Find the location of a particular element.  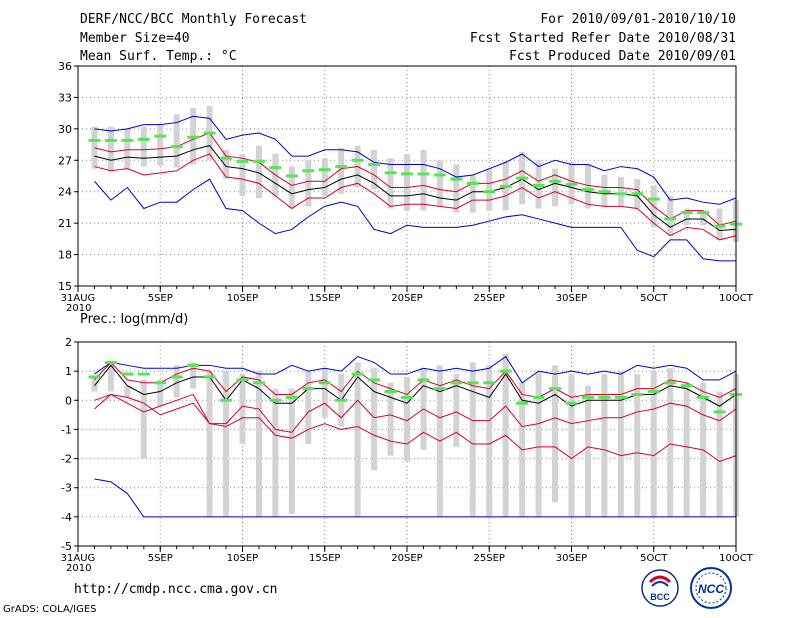

prec-xtick-label: 20SEP is located at coordinates (406, 558).